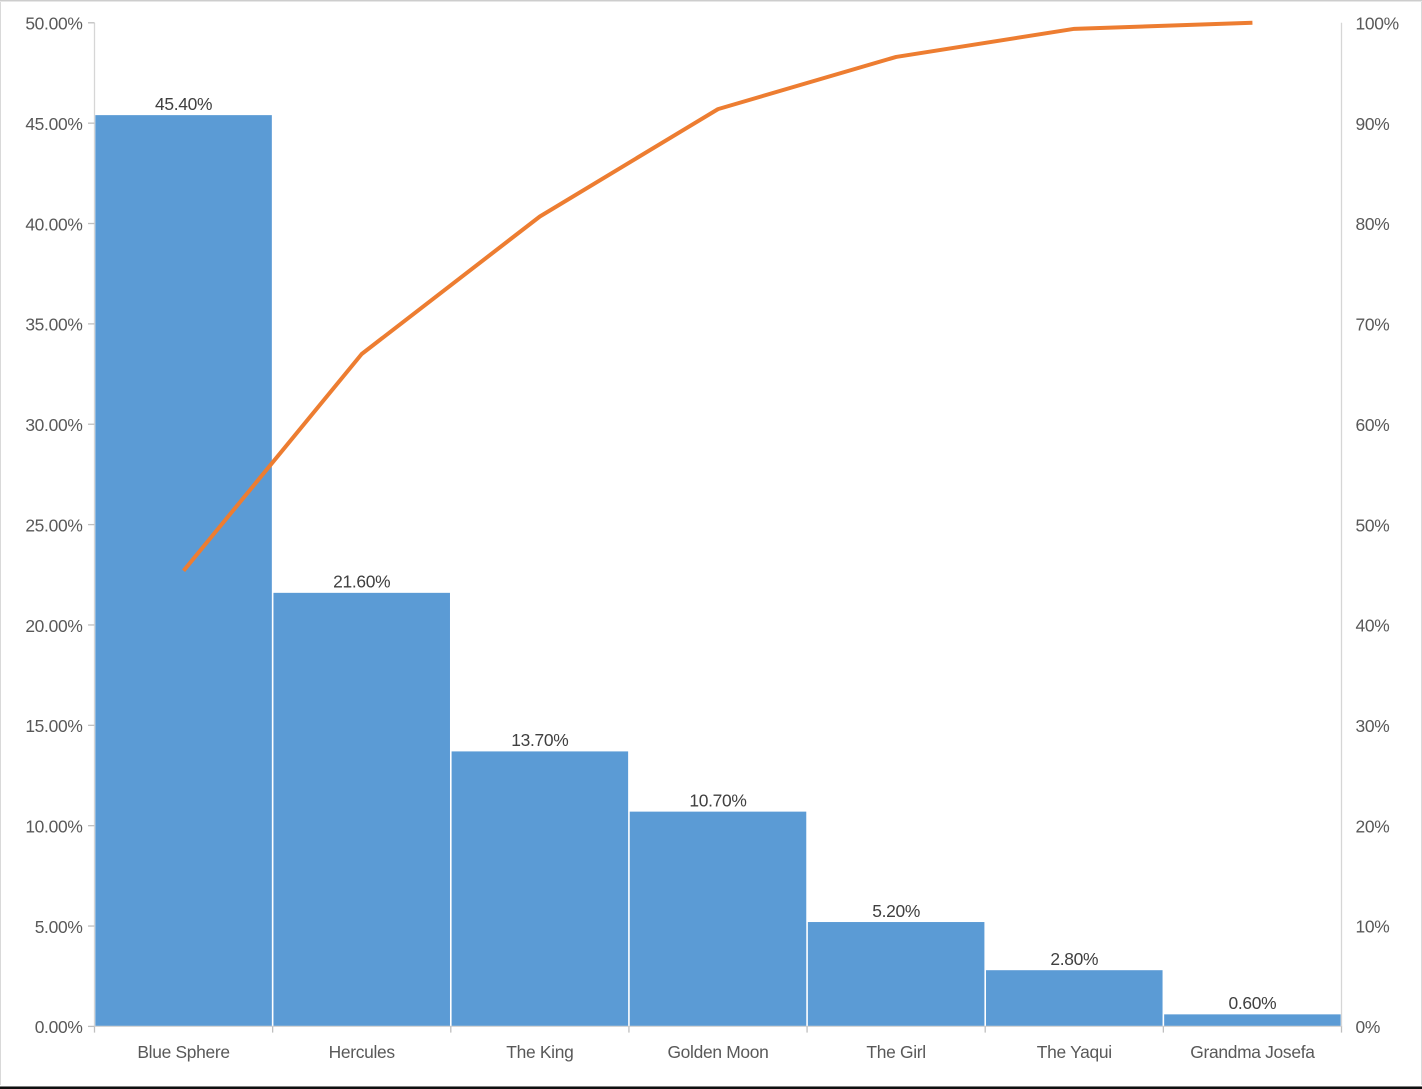  I want to click on svg-text: 30.00%, so click(53, 425).